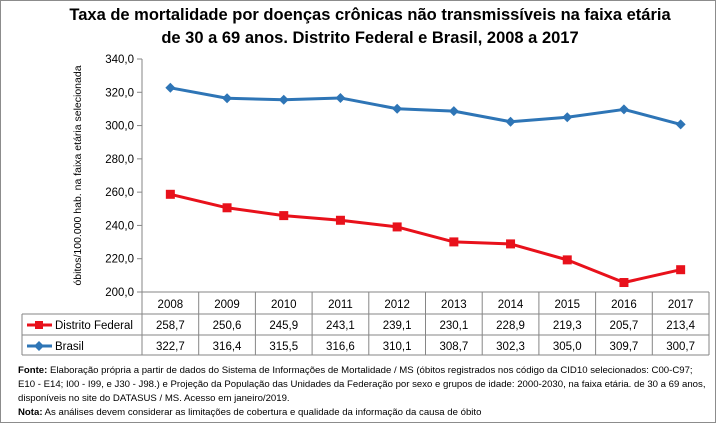 This screenshot has height=423, width=716. What do you see at coordinates (227, 347) in the screenshot?
I see `data-value-cell: 316,4` at bounding box center [227, 347].